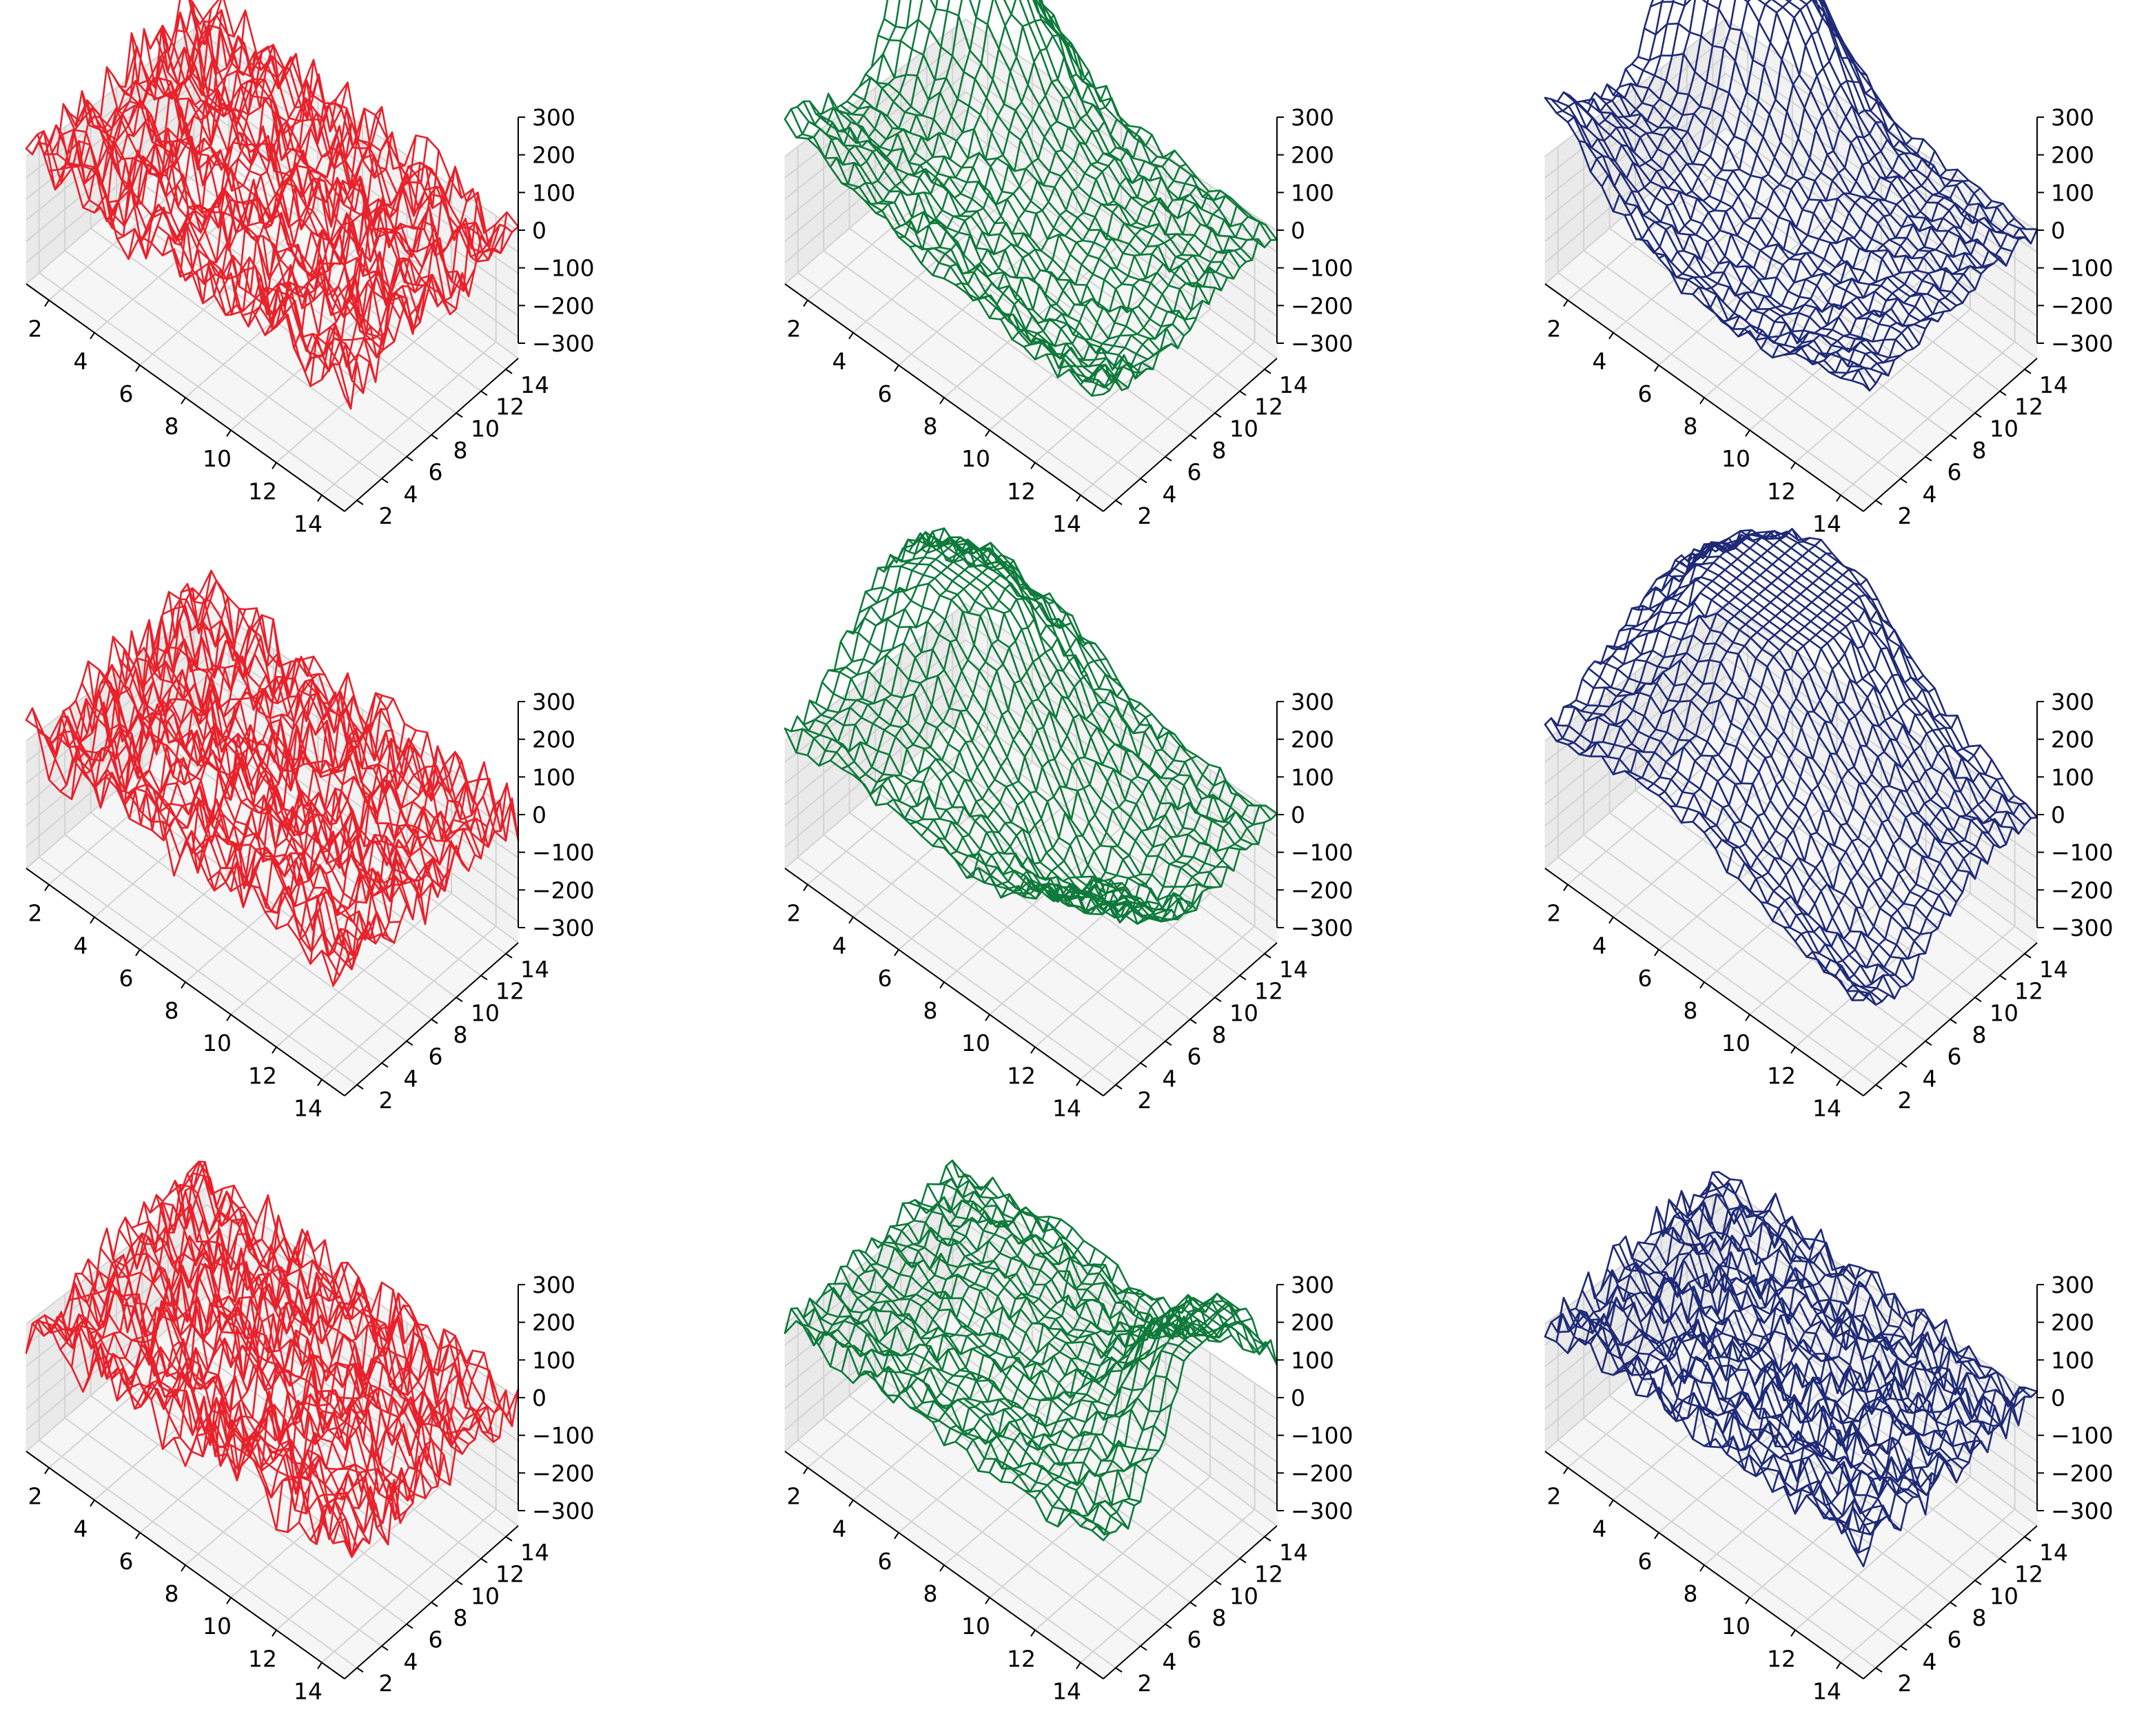 The height and width of the screenshot is (1736, 2137). Describe the element at coordinates (217, 1626) in the screenshot. I see `x-tick-label: 10` at that location.